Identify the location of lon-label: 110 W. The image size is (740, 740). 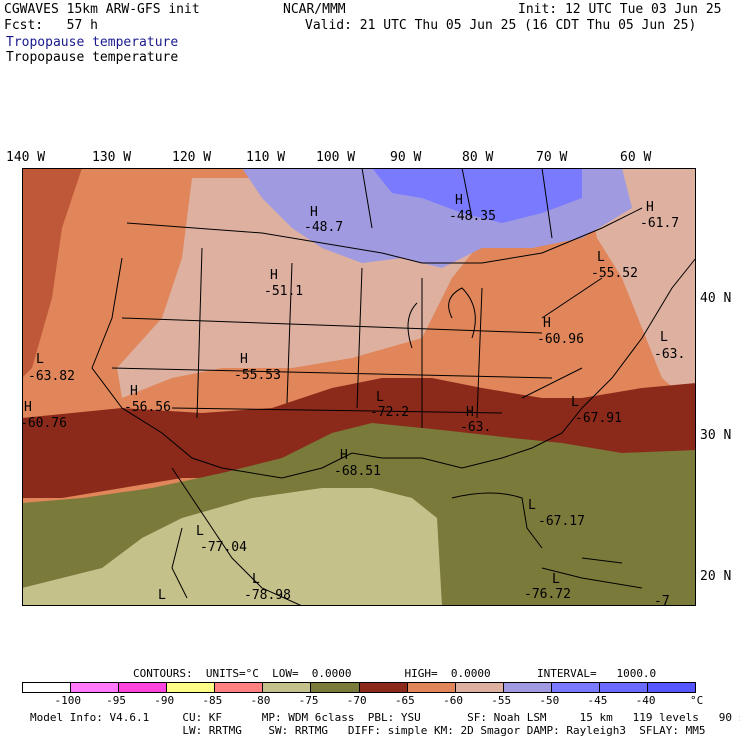
(266, 157).